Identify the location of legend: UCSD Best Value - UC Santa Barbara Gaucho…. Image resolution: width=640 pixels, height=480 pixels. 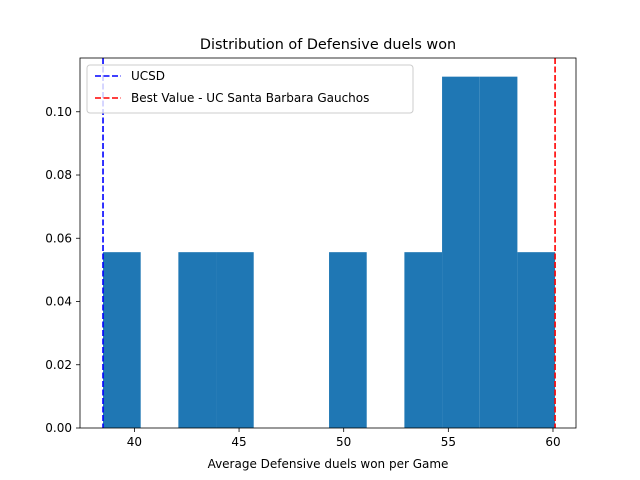
(250, 89).